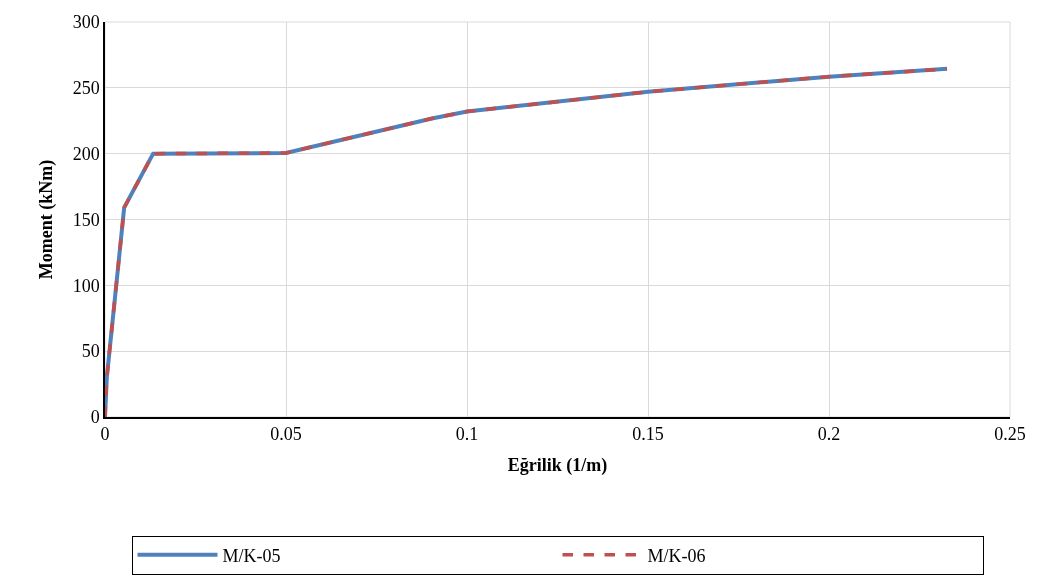  Describe the element at coordinates (286, 434) in the screenshot. I see `x-tick-label: 0.05` at that location.